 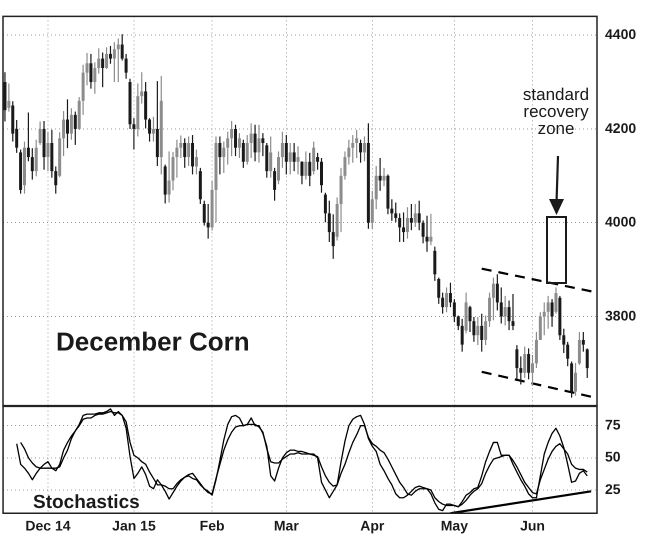 What do you see at coordinates (287, 525) in the screenshot?
I see `x-tick-label: Mar` at bounding box center [287, 525].